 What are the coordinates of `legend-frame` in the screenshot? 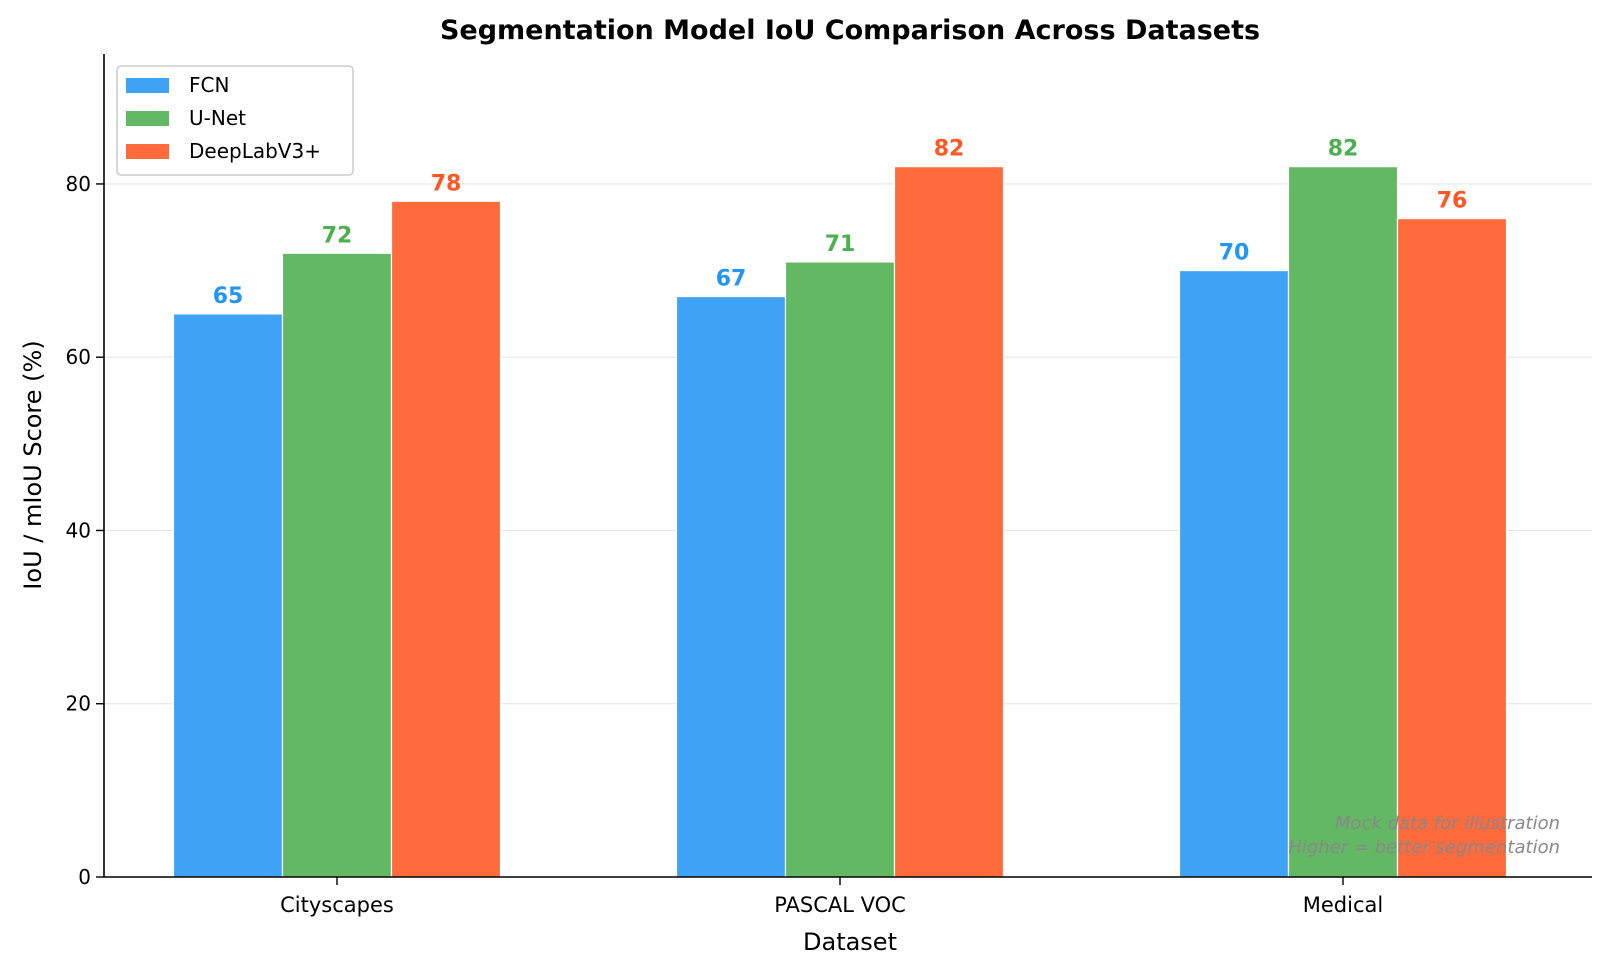 It's located at (235, 120).